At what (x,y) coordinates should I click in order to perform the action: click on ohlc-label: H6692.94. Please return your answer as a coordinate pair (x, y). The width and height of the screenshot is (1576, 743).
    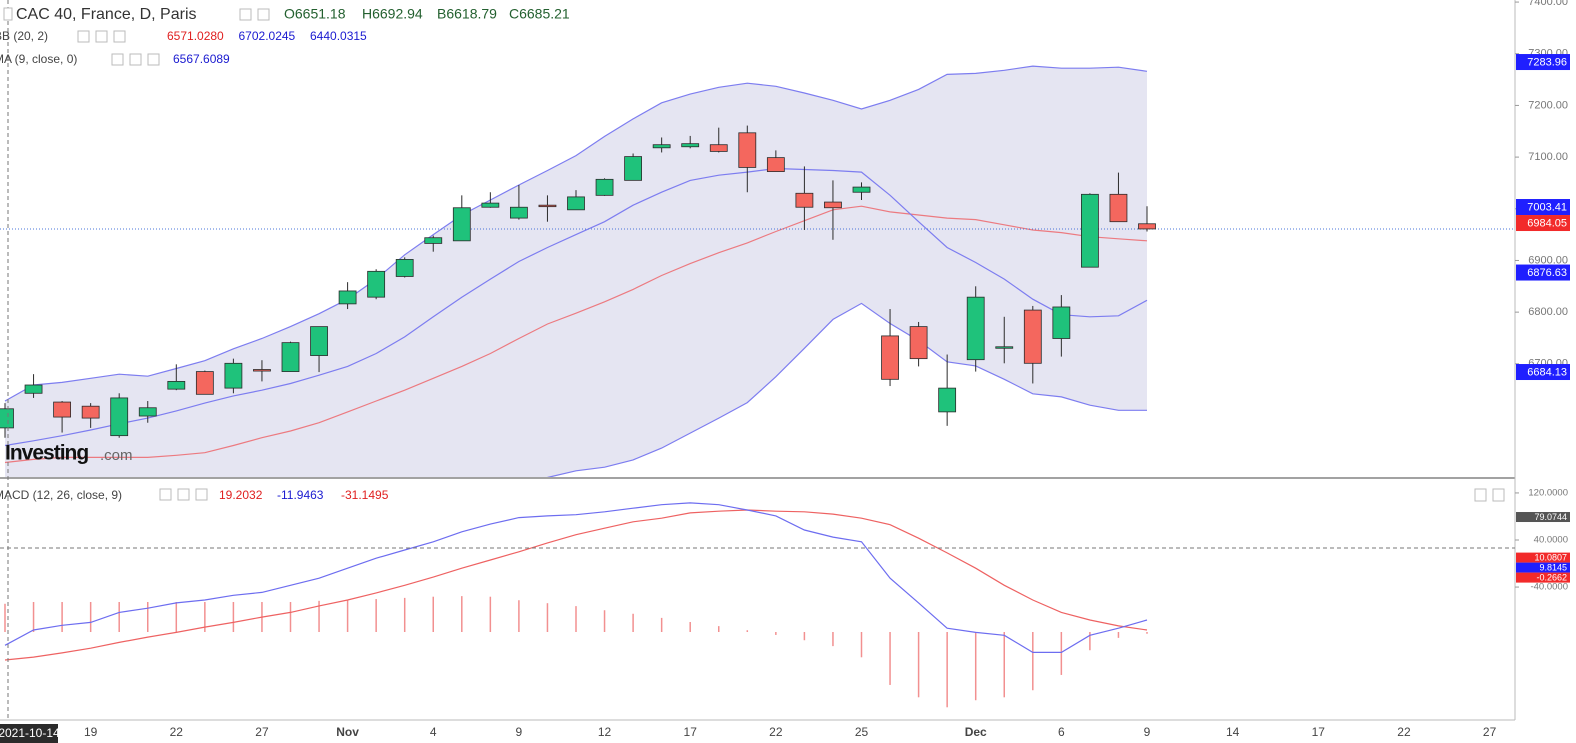
    Looking at the image, I should click on (392, 14).